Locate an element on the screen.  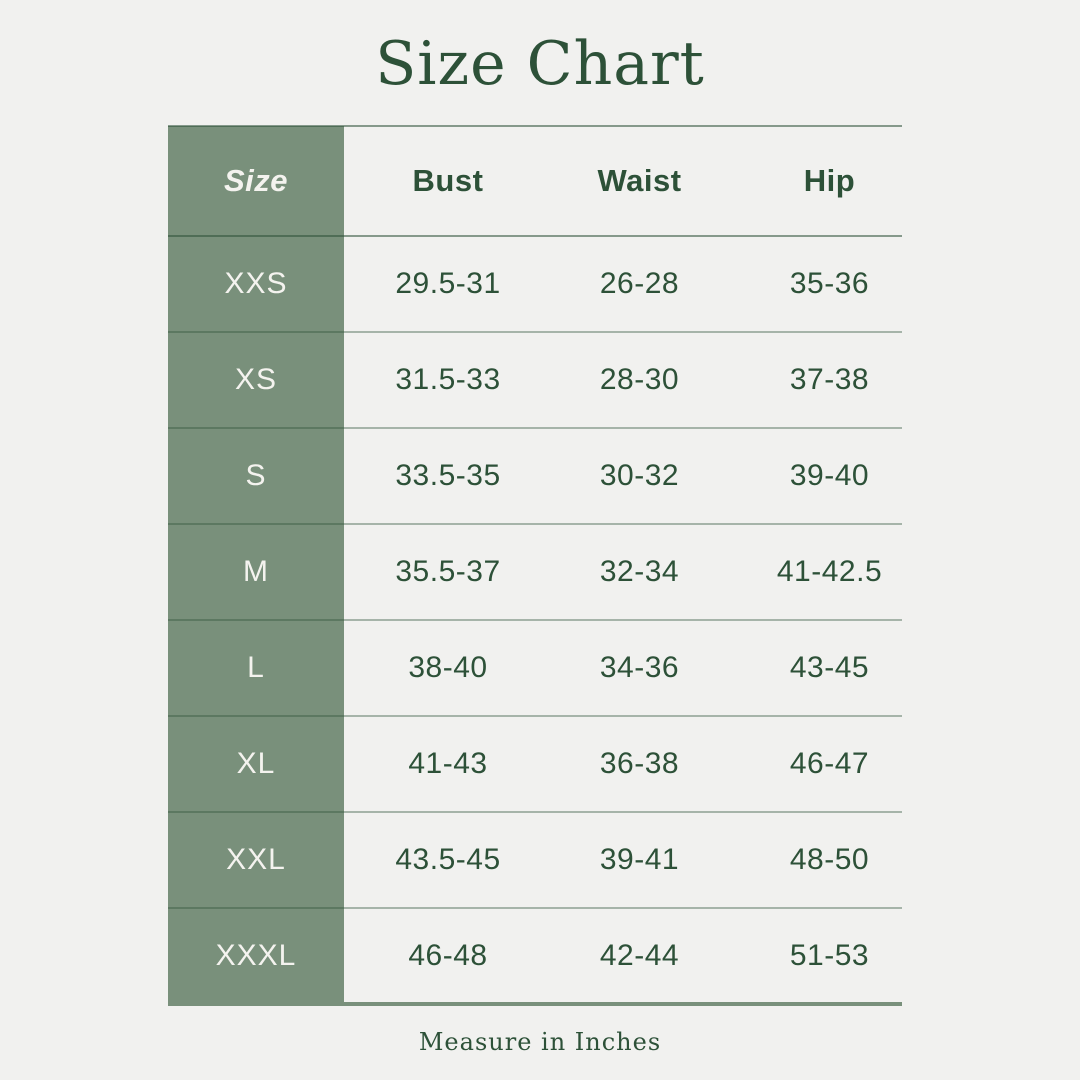
waist-value: 26-28 is located at coordinates (639, 283).